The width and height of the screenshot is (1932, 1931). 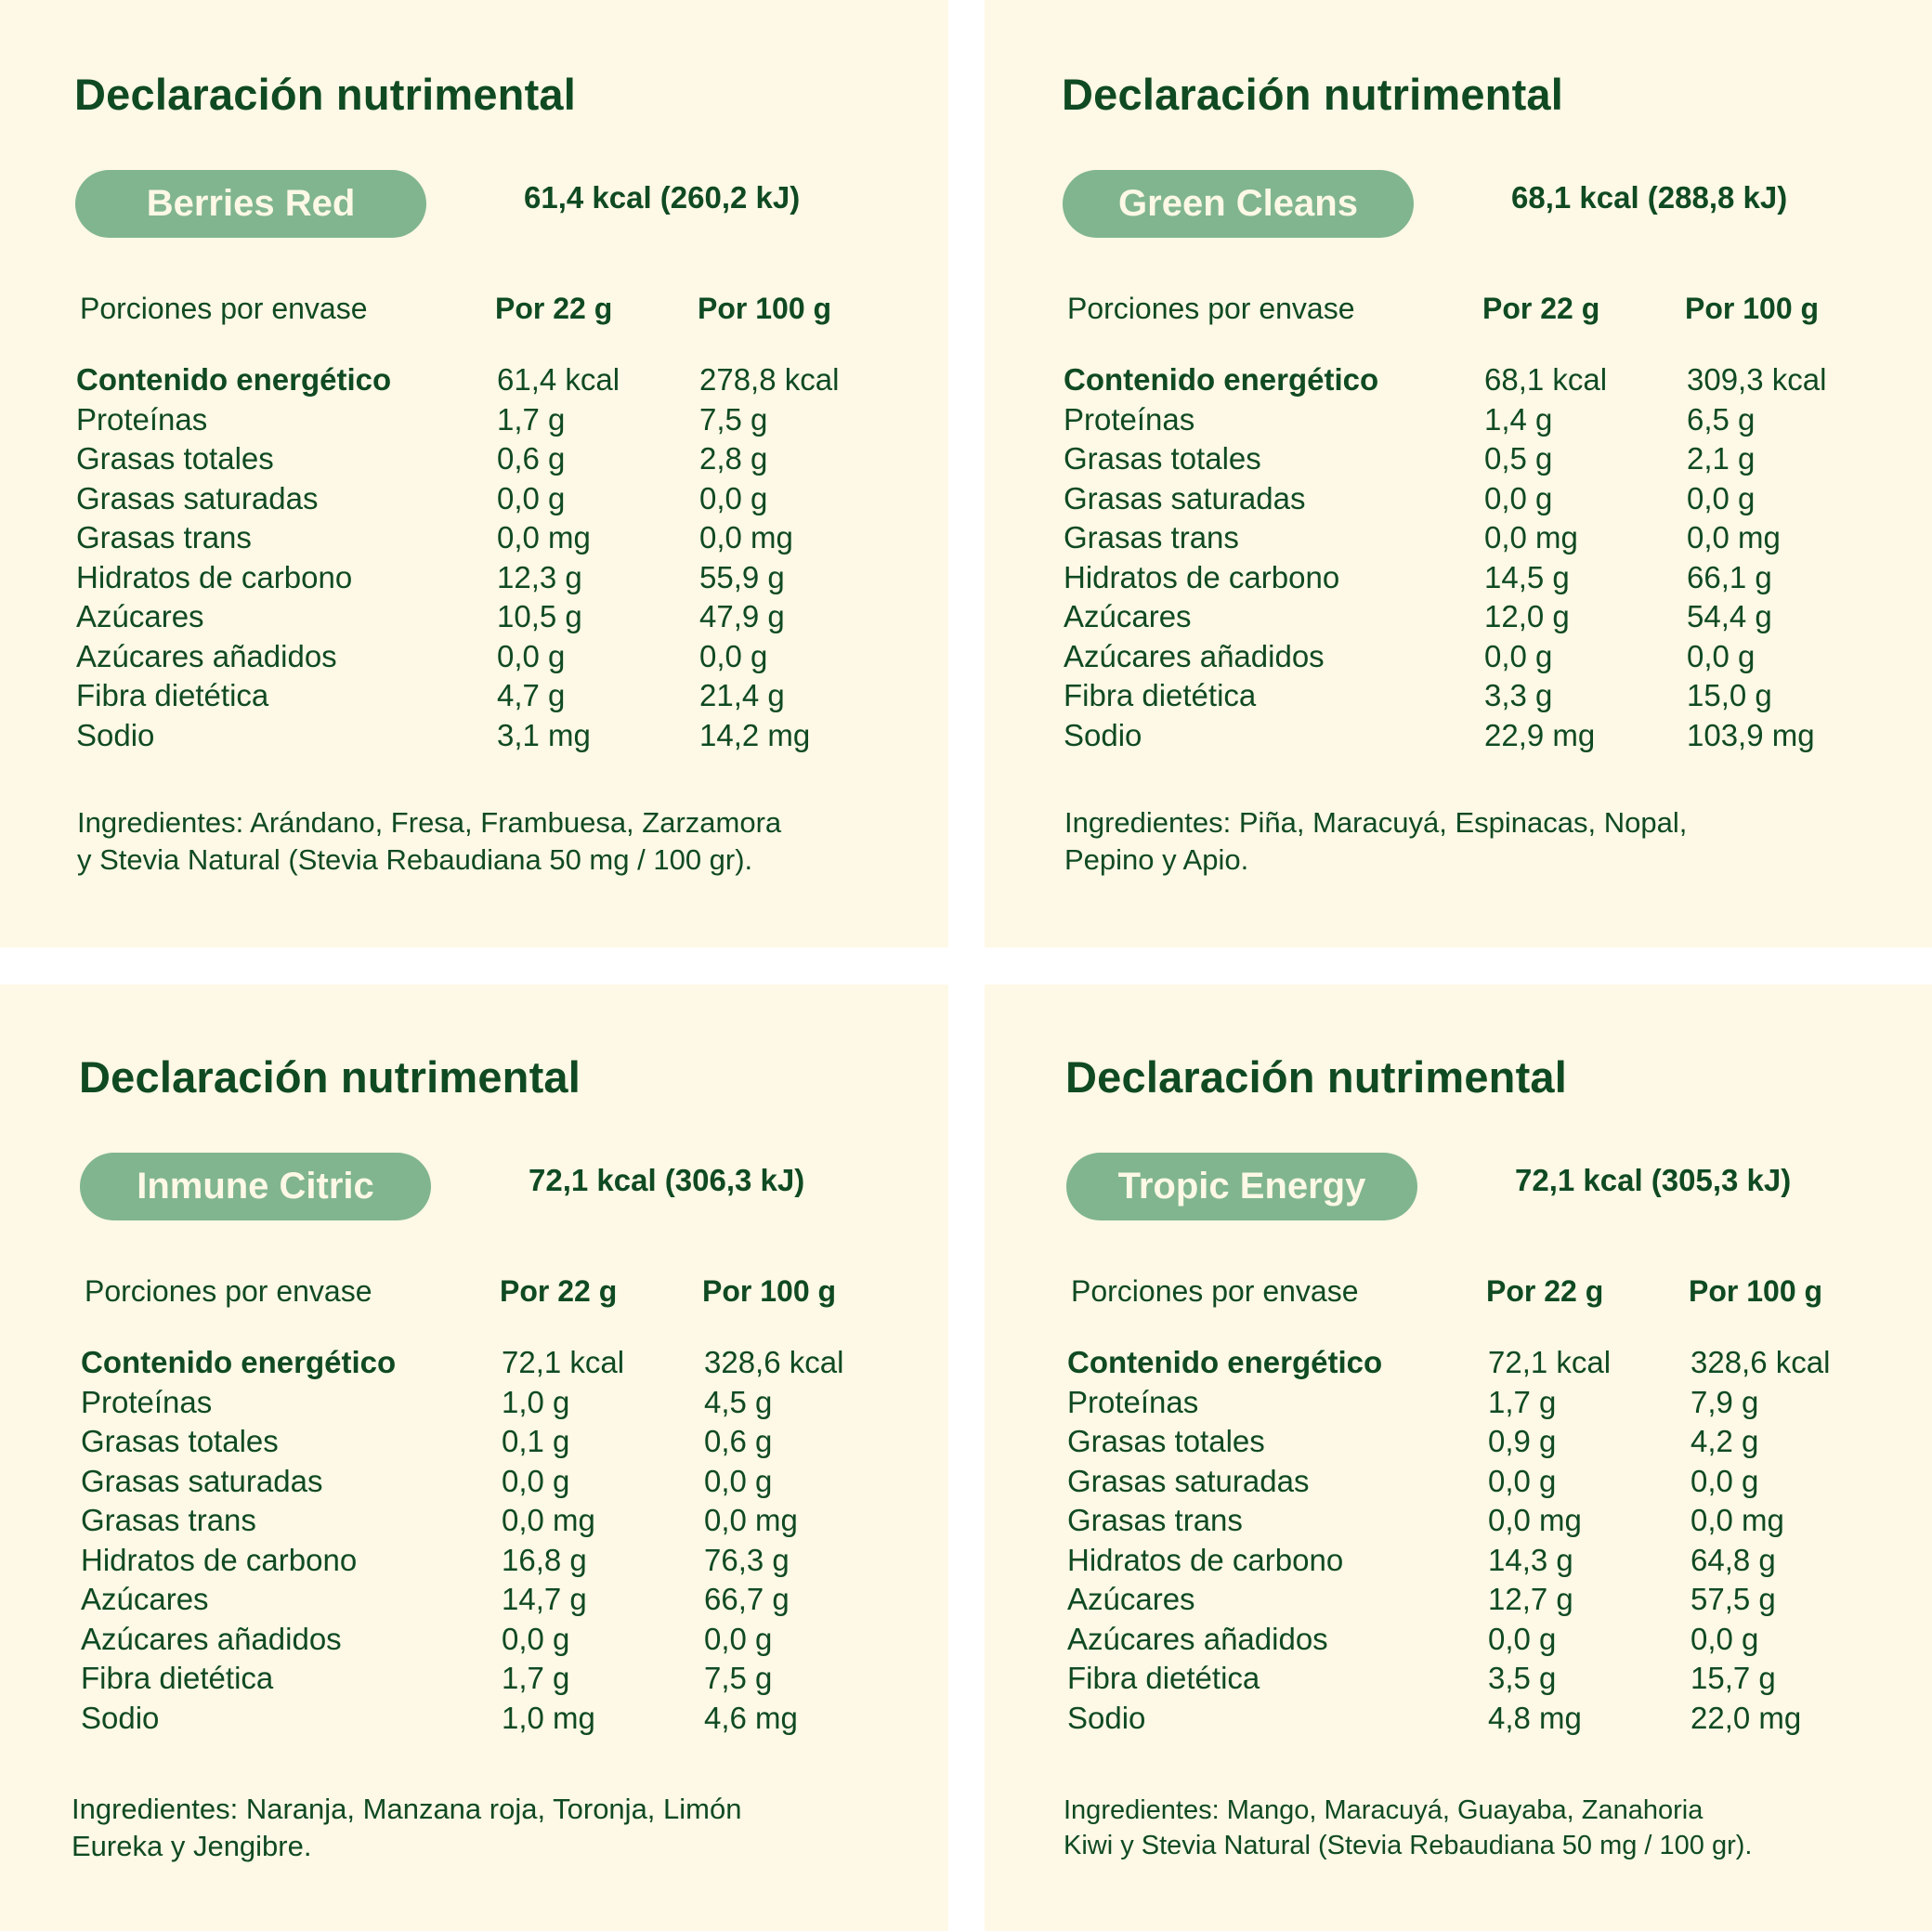 What do you see at coordinates (192, 1846) in the screenshot?
I see `ingredients-line: Eureka y Jengibre.` at bounding box center [192, 1846].